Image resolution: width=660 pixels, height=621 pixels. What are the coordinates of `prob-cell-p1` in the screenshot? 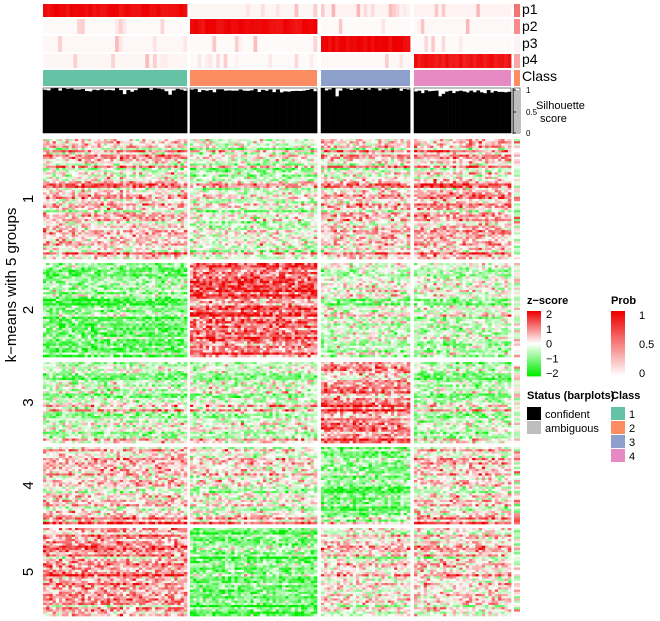 It's located at (307, 10).